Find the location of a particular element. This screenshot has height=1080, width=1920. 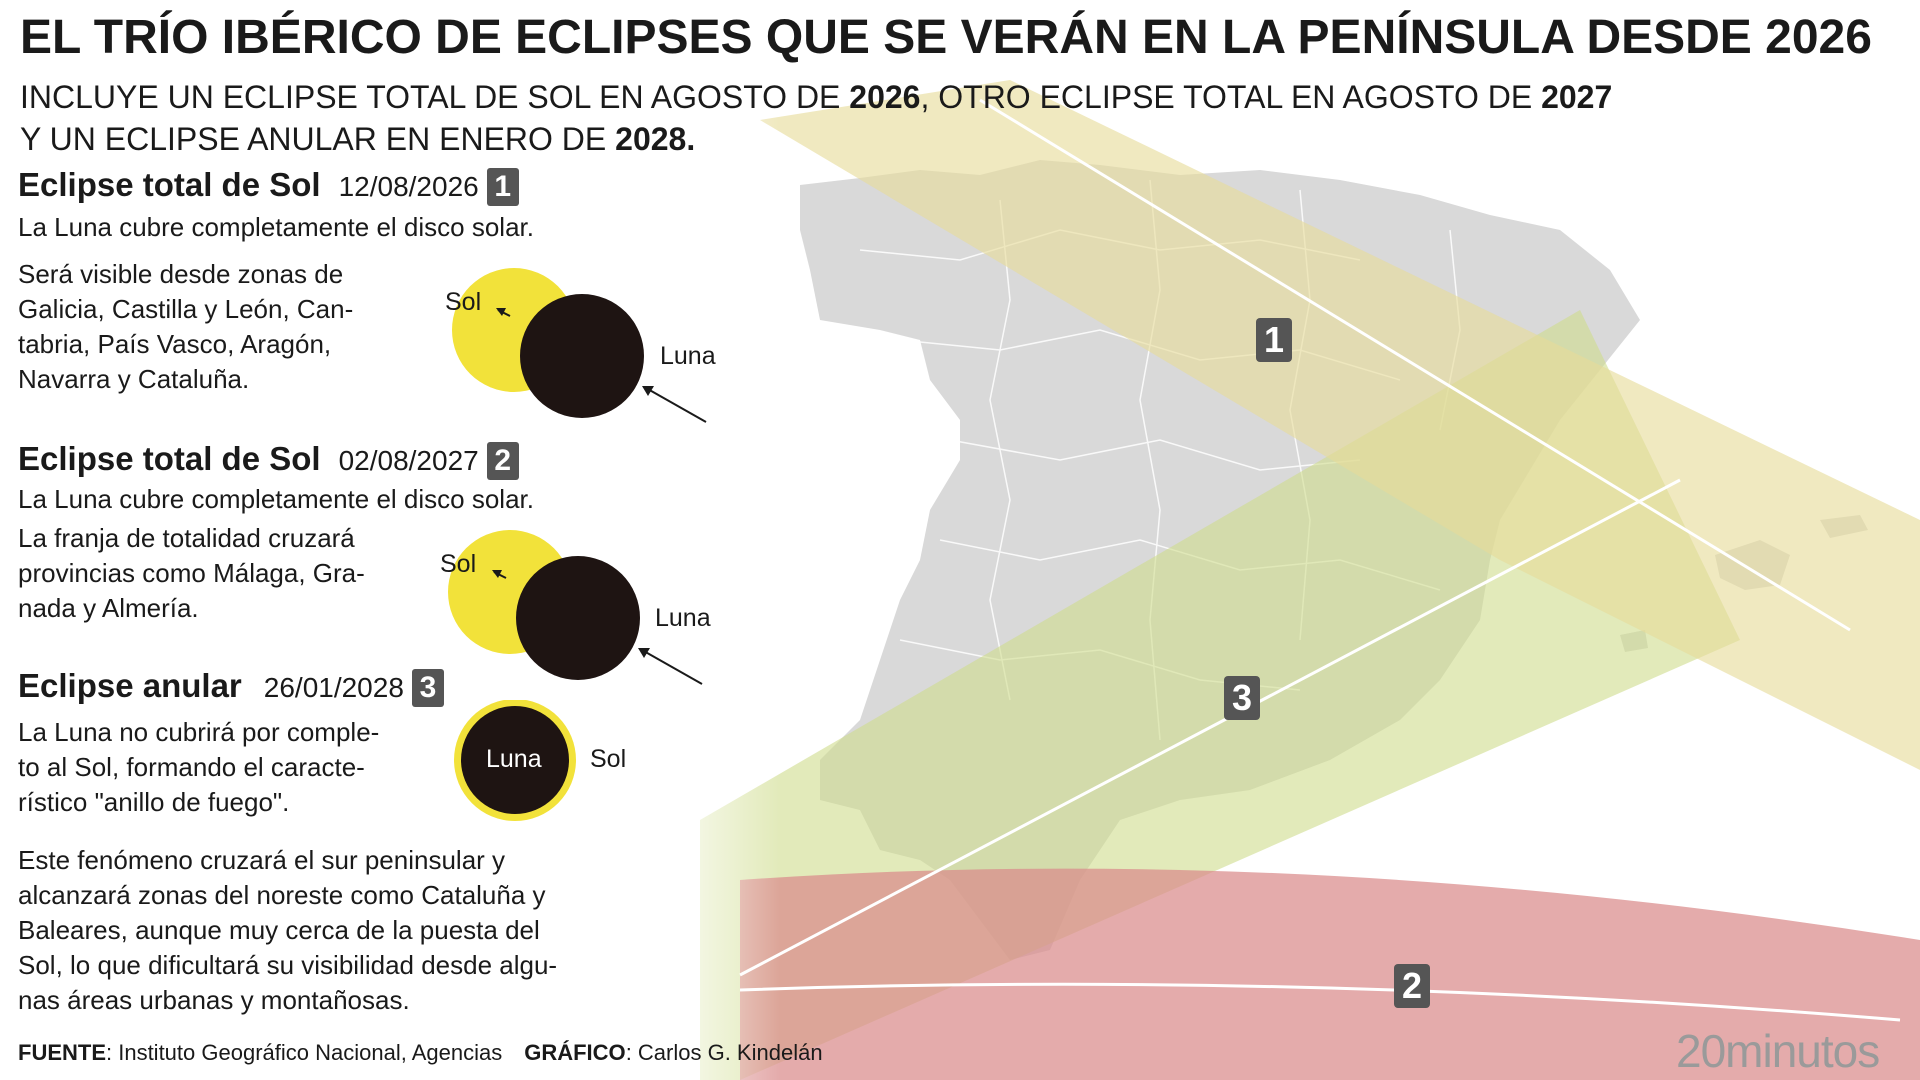

section-title: Eclipse anular is located at coordinates (130, 685).